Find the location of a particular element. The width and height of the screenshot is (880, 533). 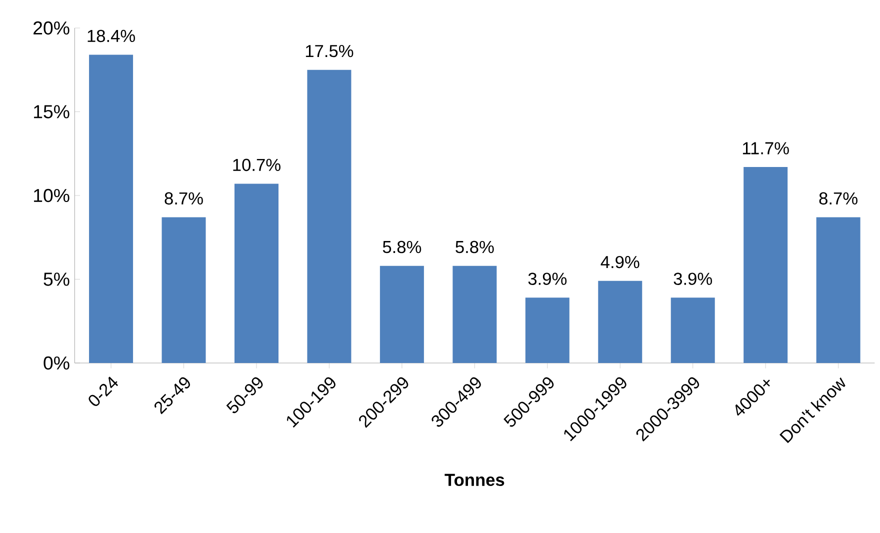

y-tick-label: 20% is located at coordinates (52, 28).